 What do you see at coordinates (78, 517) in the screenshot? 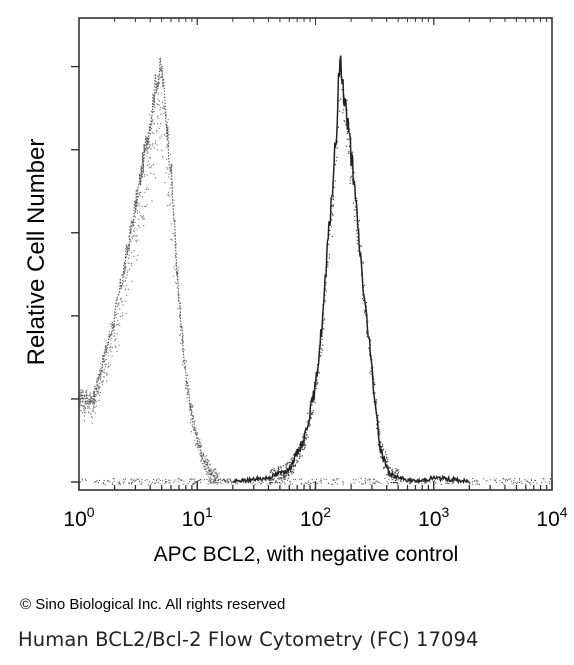
I see `x-tick-label: 10⁰` at bounding box center [78, 517].